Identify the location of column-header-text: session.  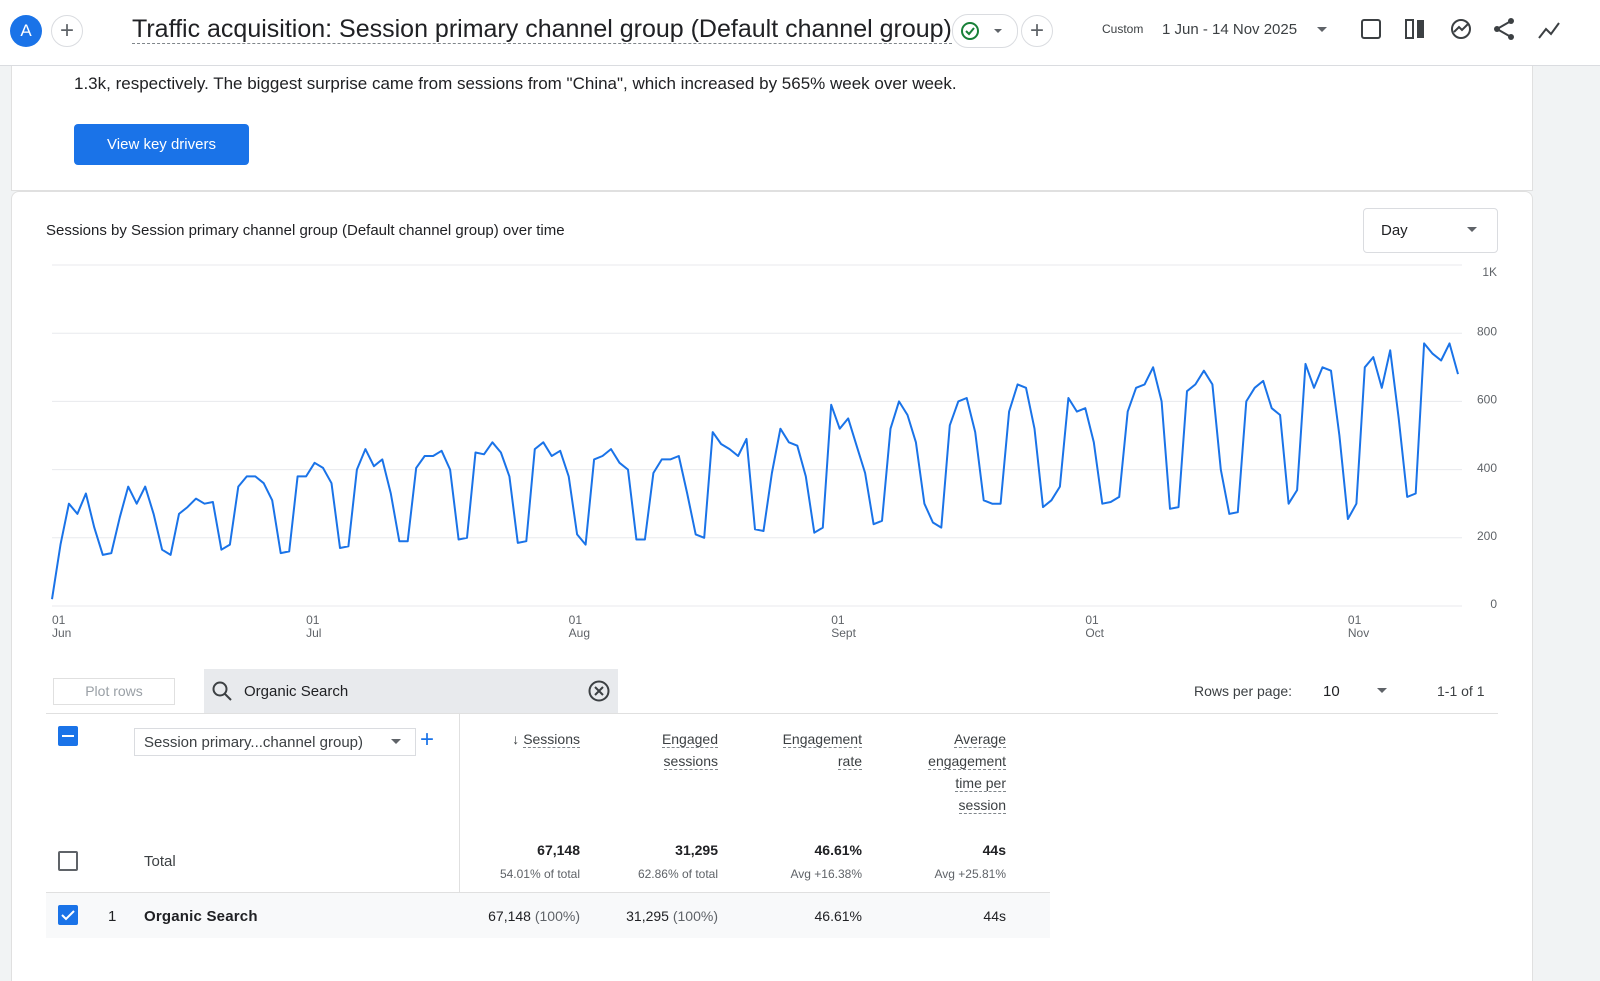
(982, 805).